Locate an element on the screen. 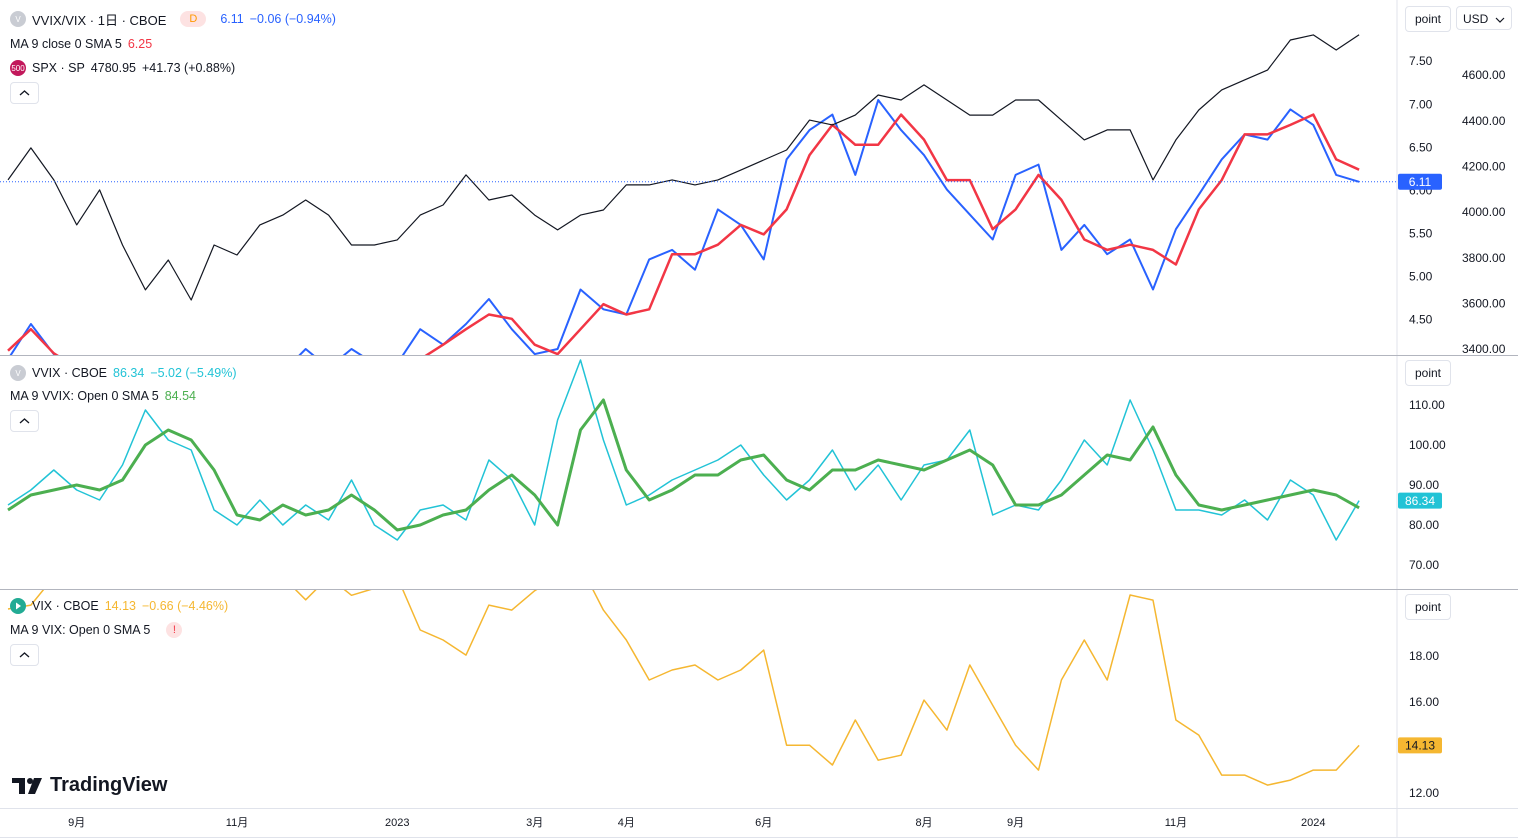  series-line is located at coordinates (683, 465).